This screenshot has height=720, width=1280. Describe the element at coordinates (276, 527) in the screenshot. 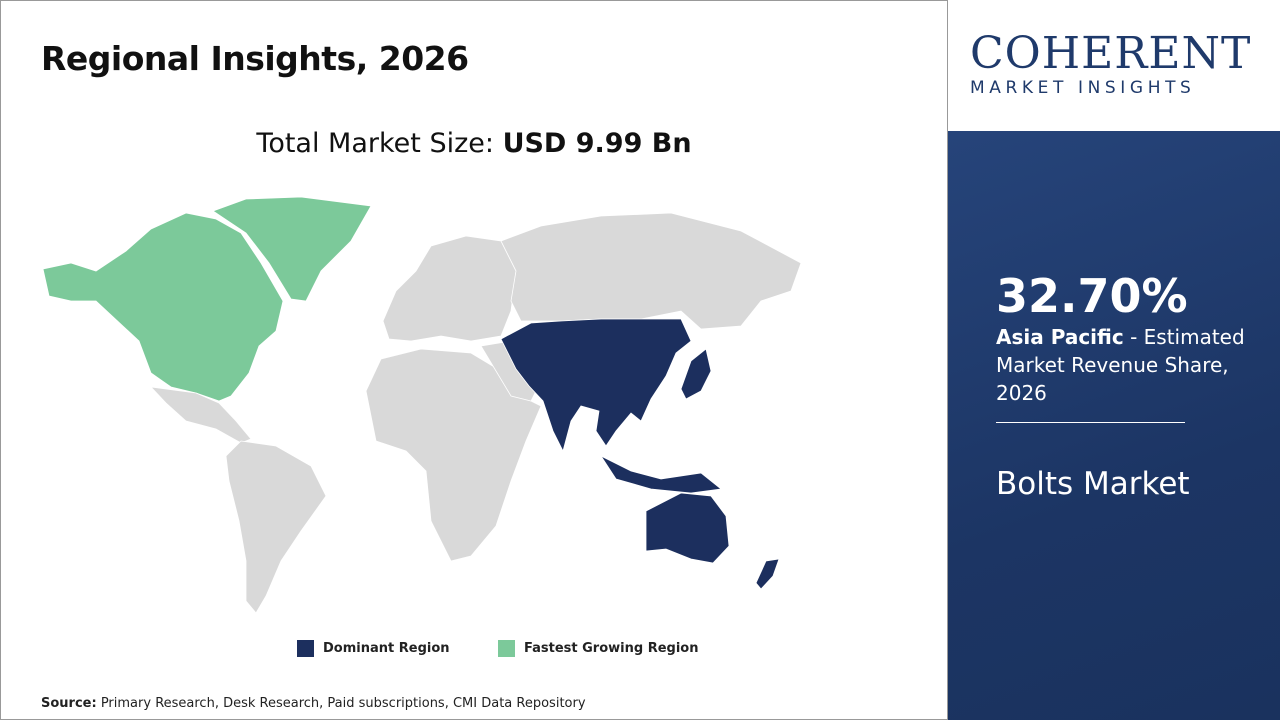

I see `south-america` at that location.